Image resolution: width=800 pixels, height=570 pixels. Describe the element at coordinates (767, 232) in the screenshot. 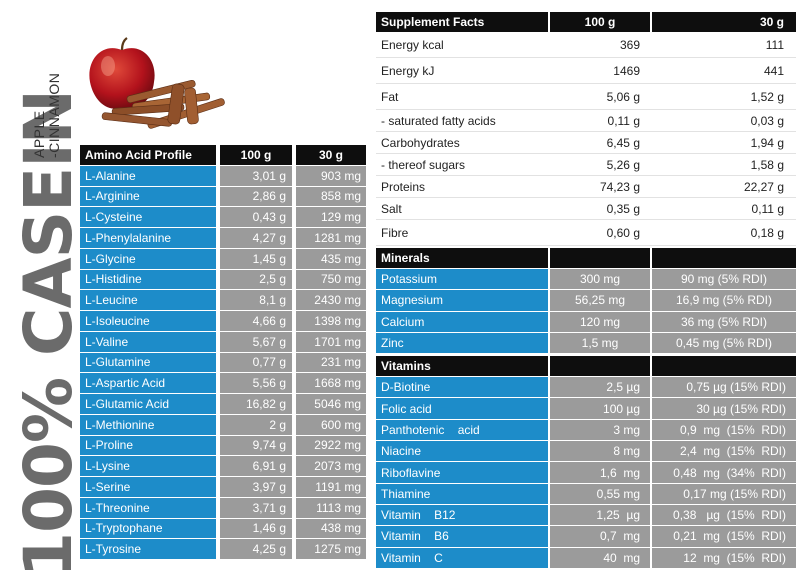

I see `facts-value-30g: 0,18 g` at that location.